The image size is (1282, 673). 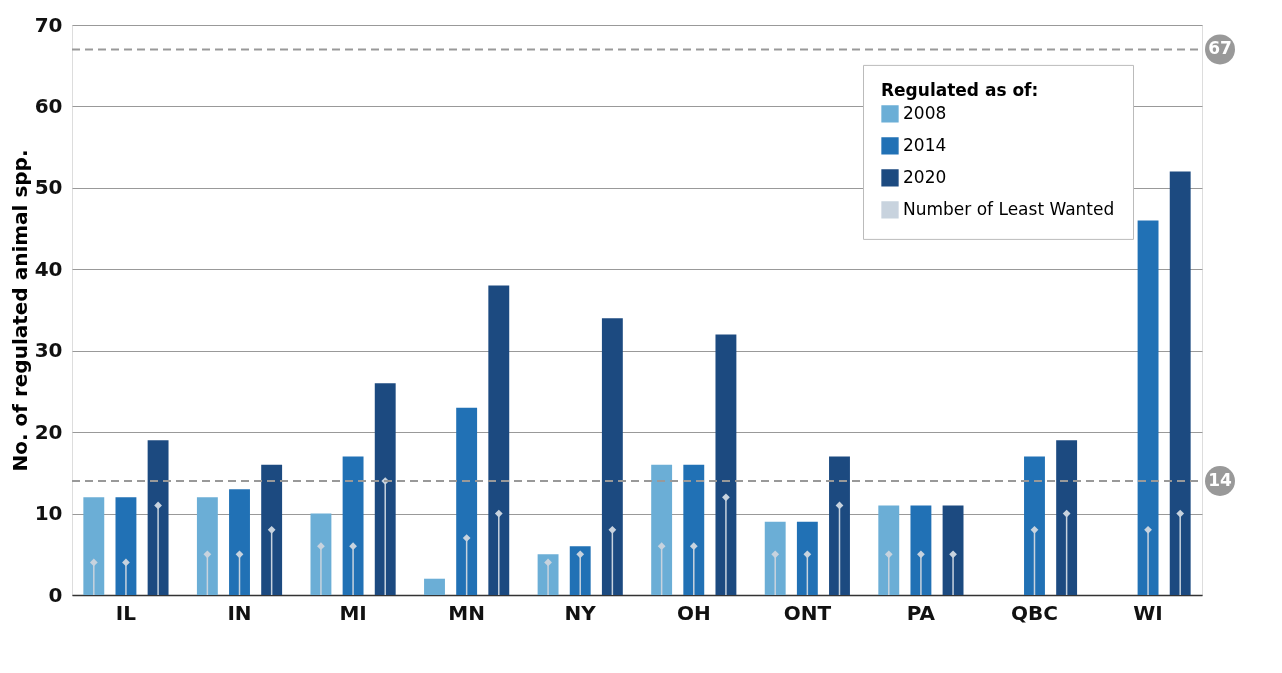 I want to click on ref-line-label: 14, so click(x=1220, y=480).